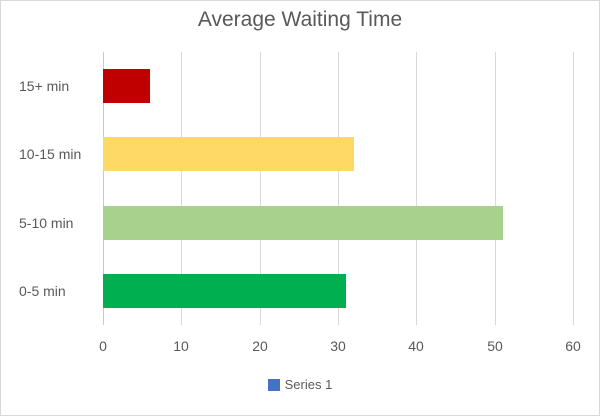 The height and width of the screenshot is (416, 600). I want to click on x-axis-tick-label: 20, so click(260, 346).